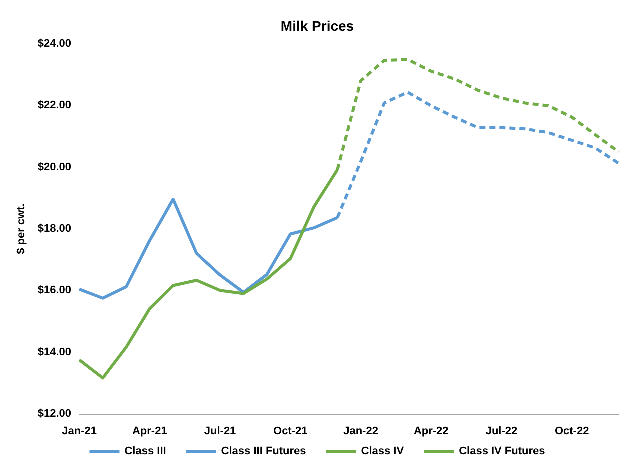  What do you see at coordinates (55, 414) in the screenshot?
I see `y-tick-label: $12.00` at bounding box center [55, 414].